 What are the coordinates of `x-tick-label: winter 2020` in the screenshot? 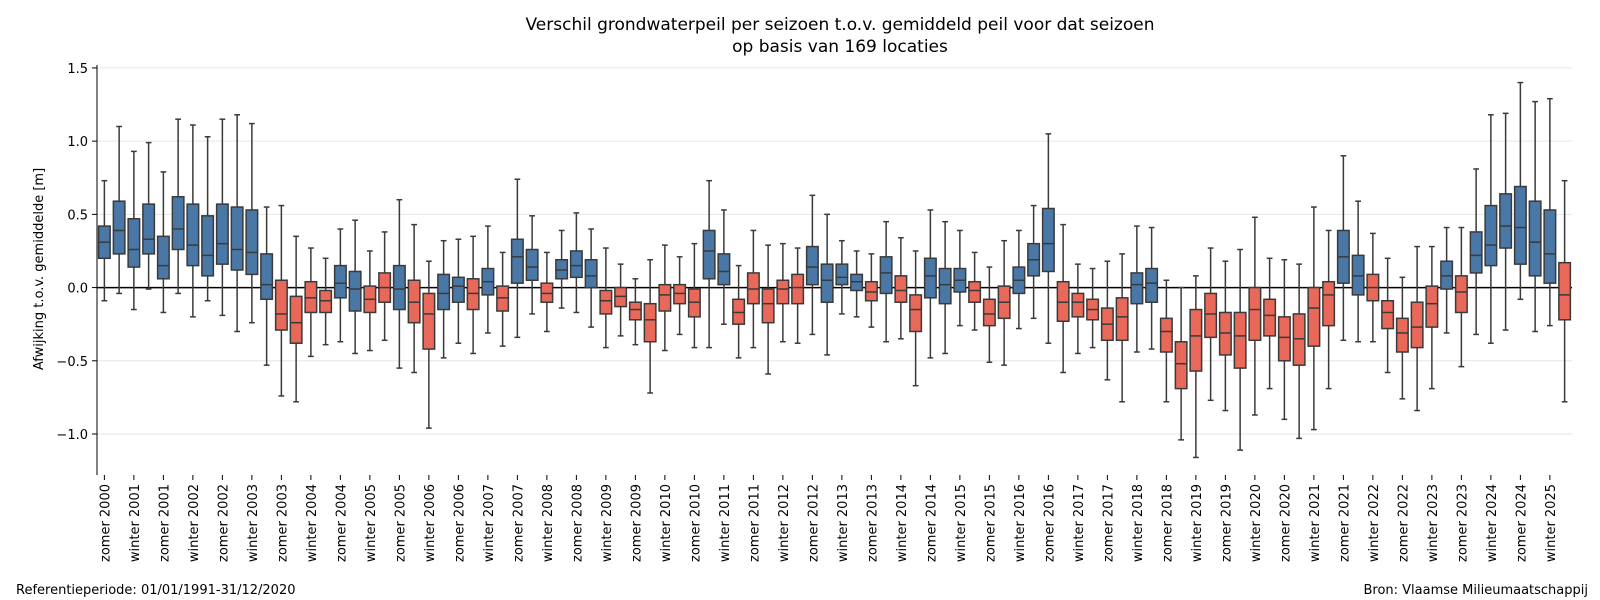 It's located at (1256, 523).